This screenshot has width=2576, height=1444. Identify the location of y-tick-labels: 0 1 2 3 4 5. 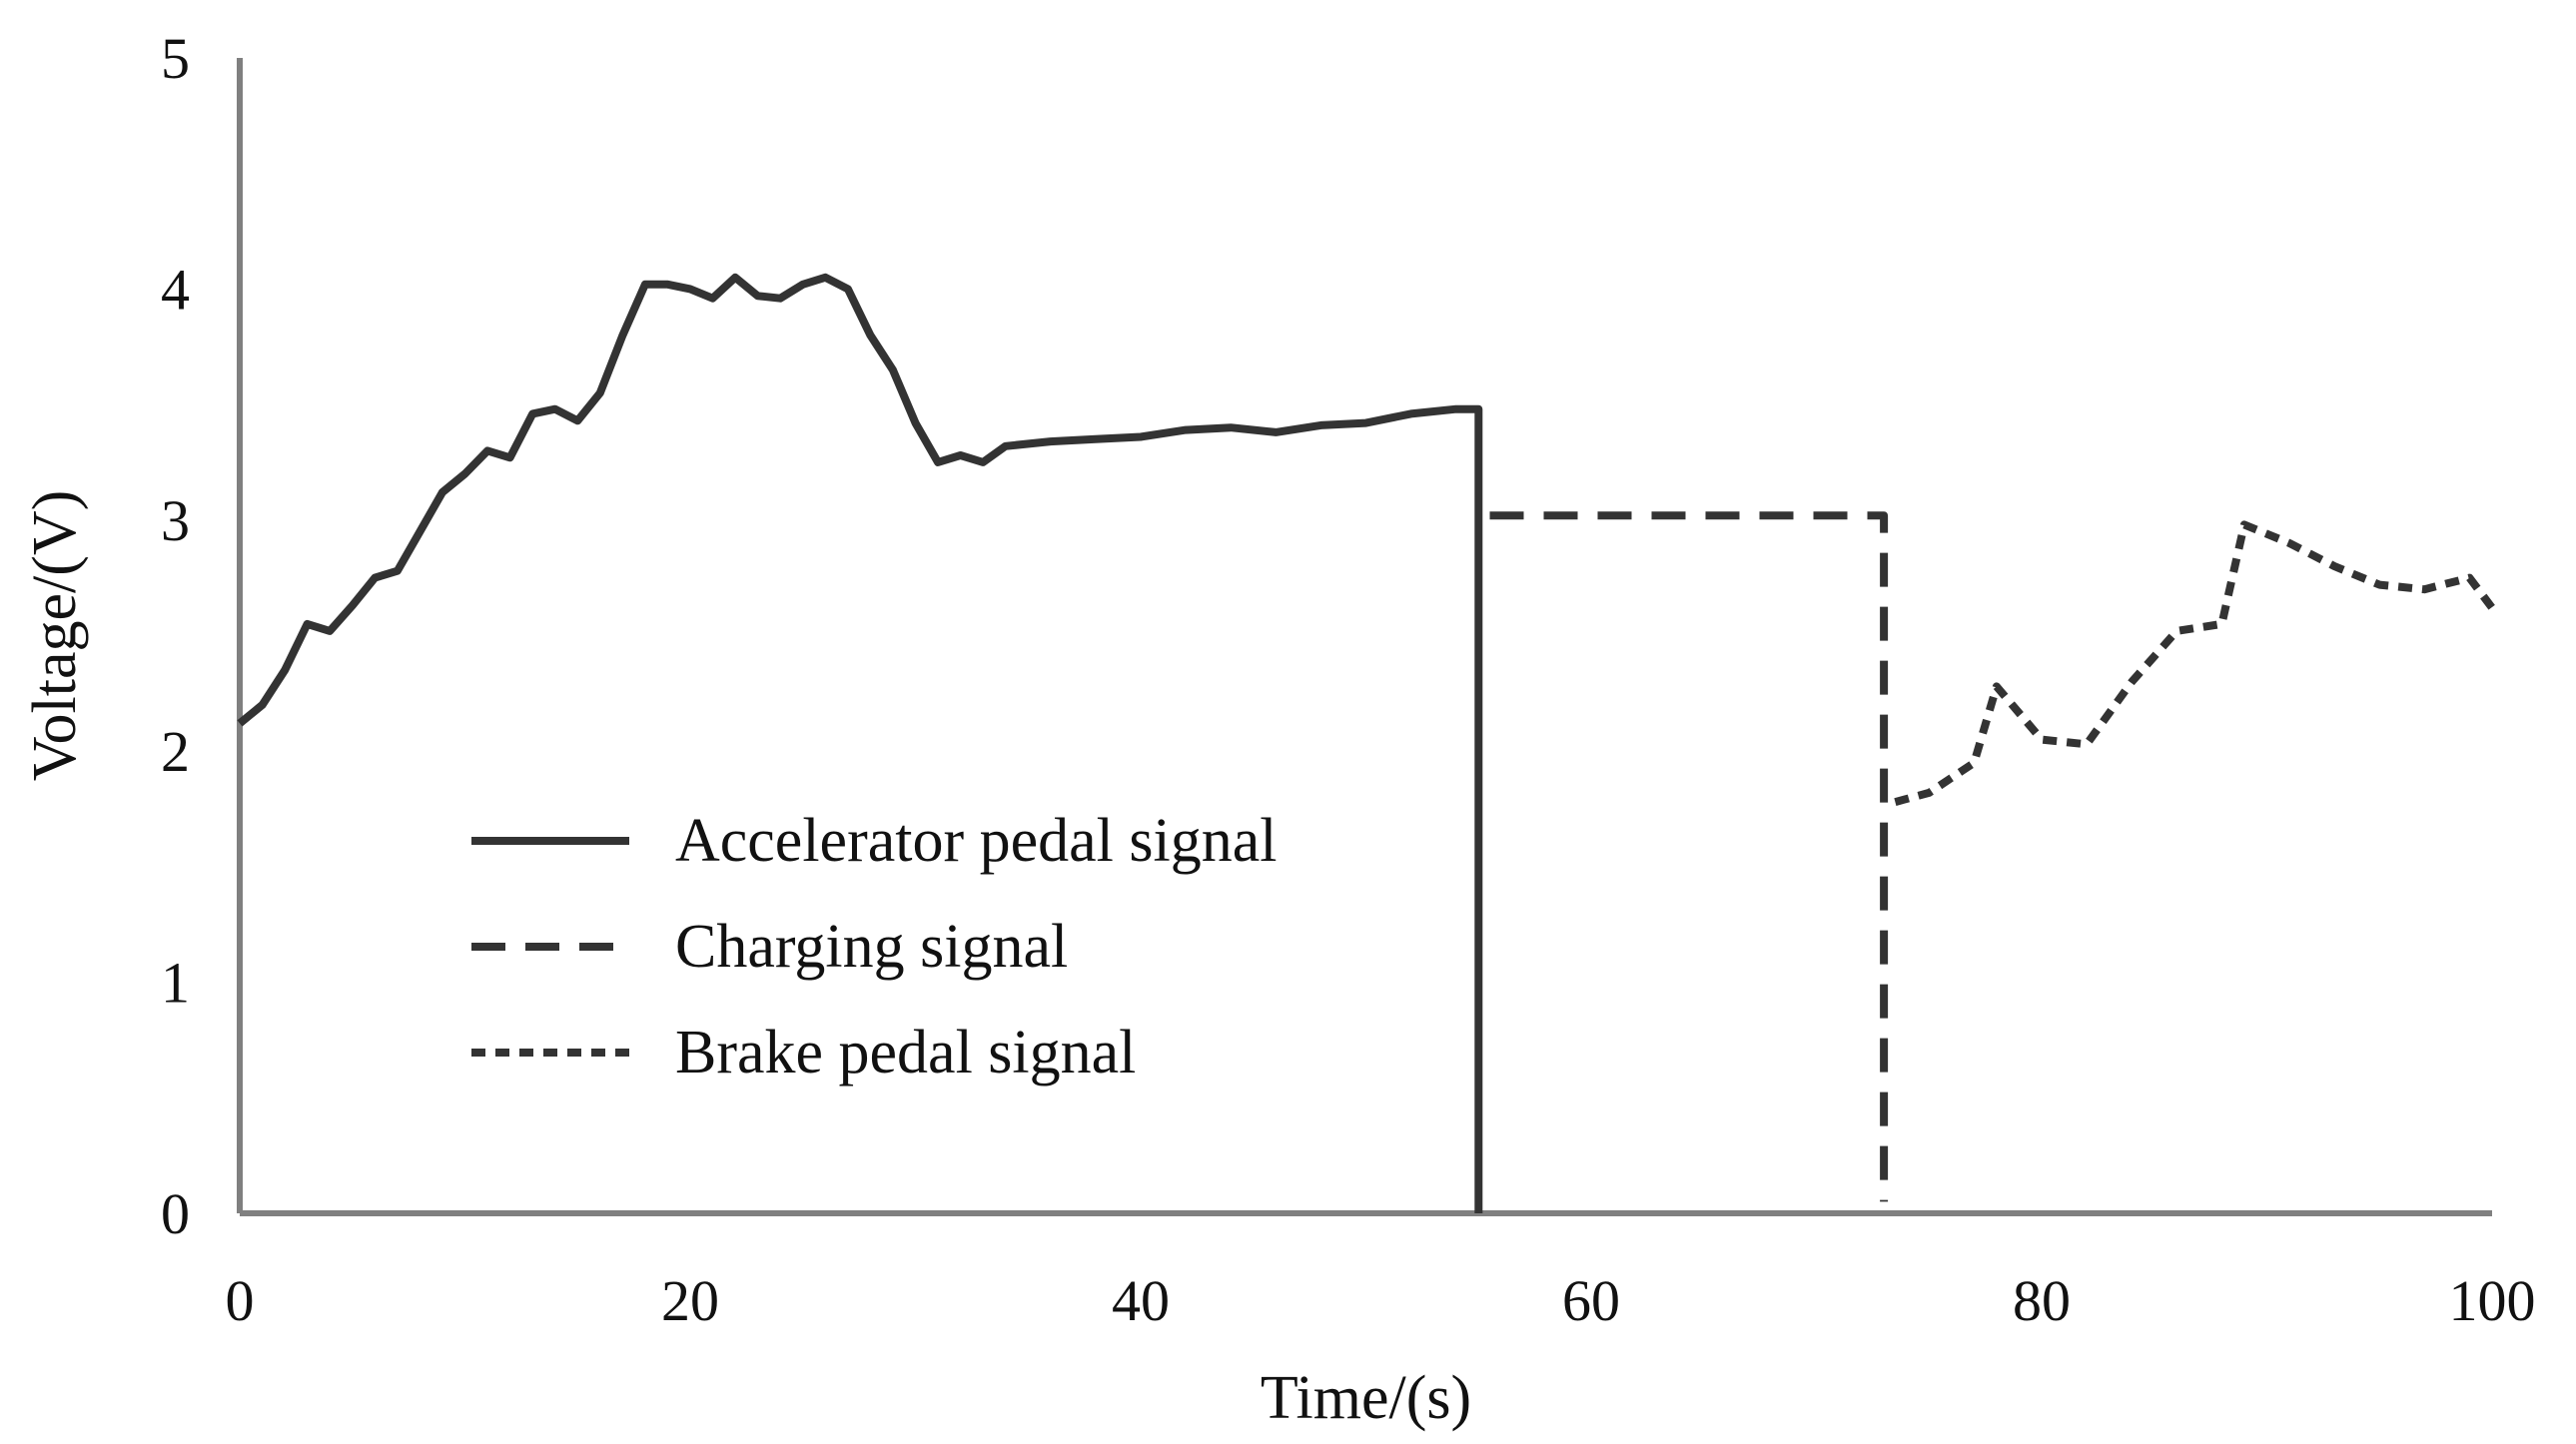
(176, 636).